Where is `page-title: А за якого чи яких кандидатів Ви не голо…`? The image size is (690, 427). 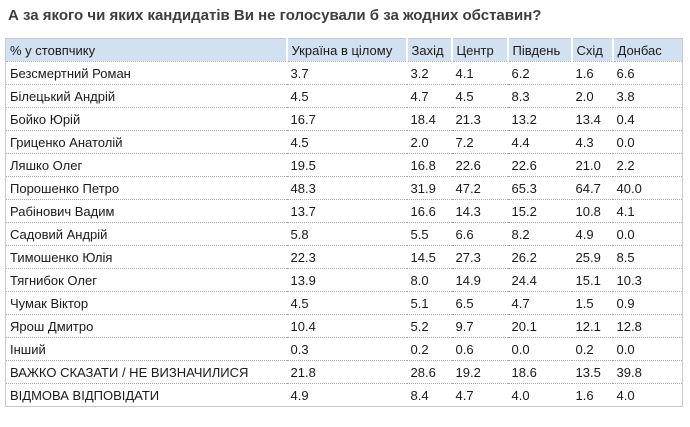 page-title: А за якого чи яких кандидатів Ви не голо… is located at coordinates (275, 15).